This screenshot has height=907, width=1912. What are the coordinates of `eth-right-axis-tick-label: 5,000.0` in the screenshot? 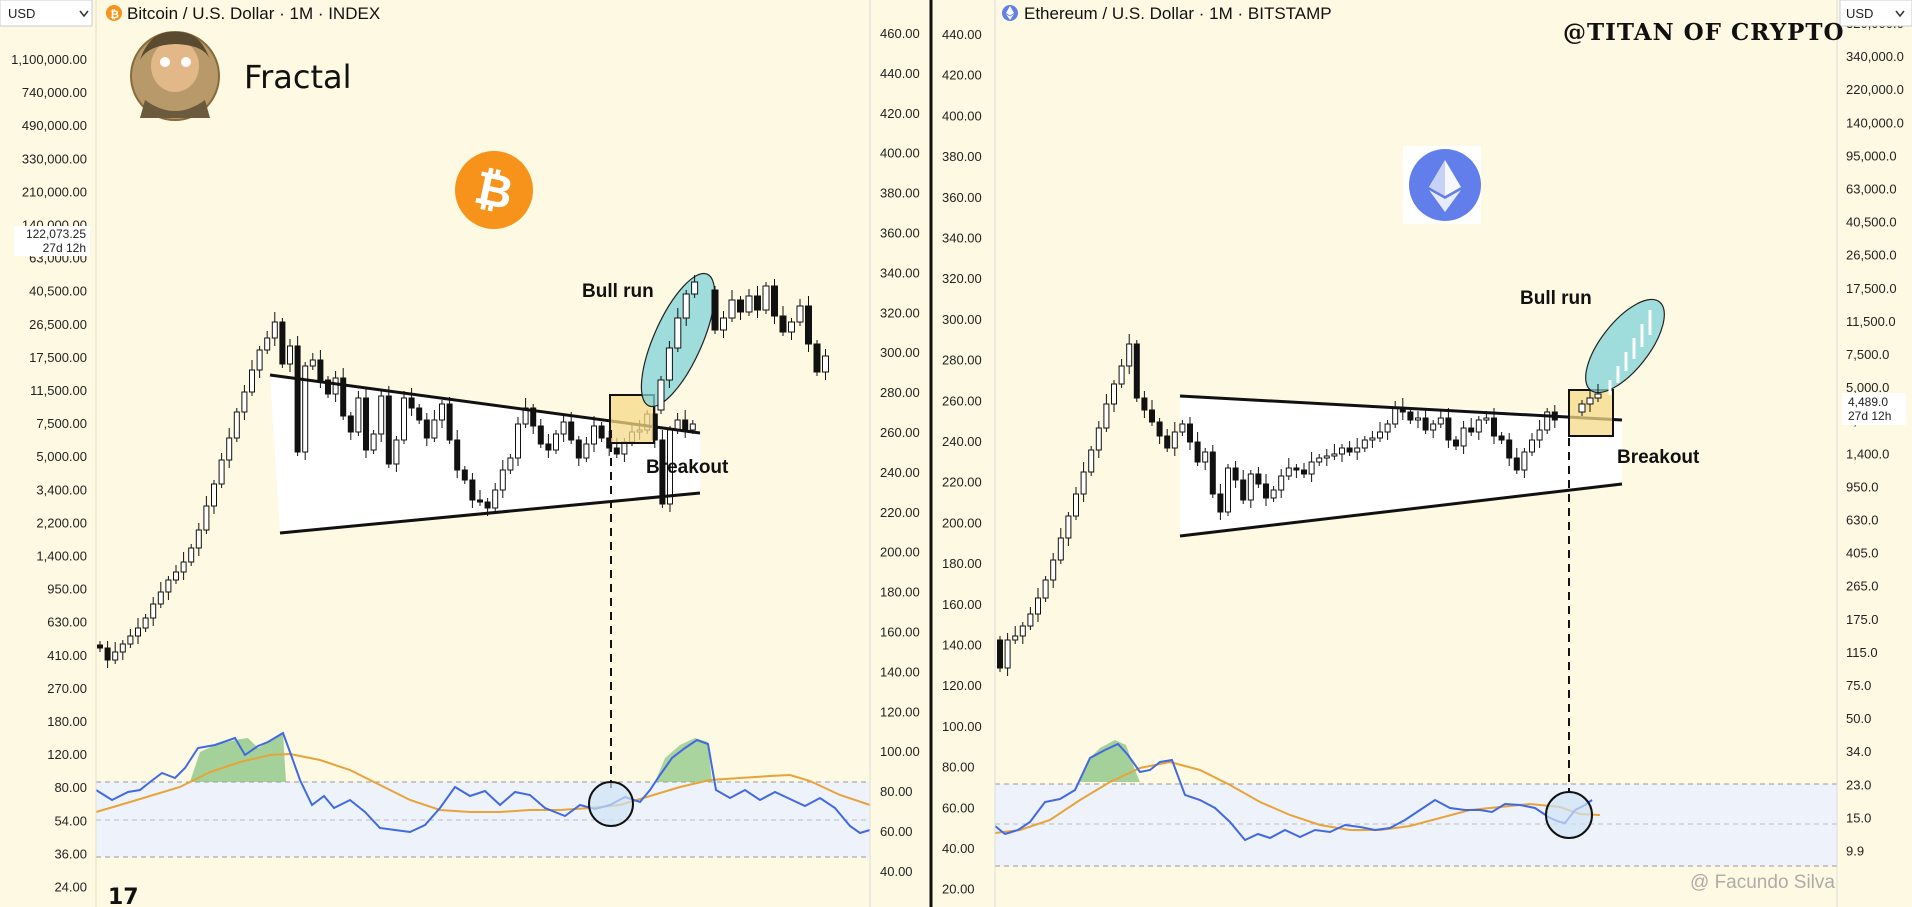 It's located at (1867, 387).